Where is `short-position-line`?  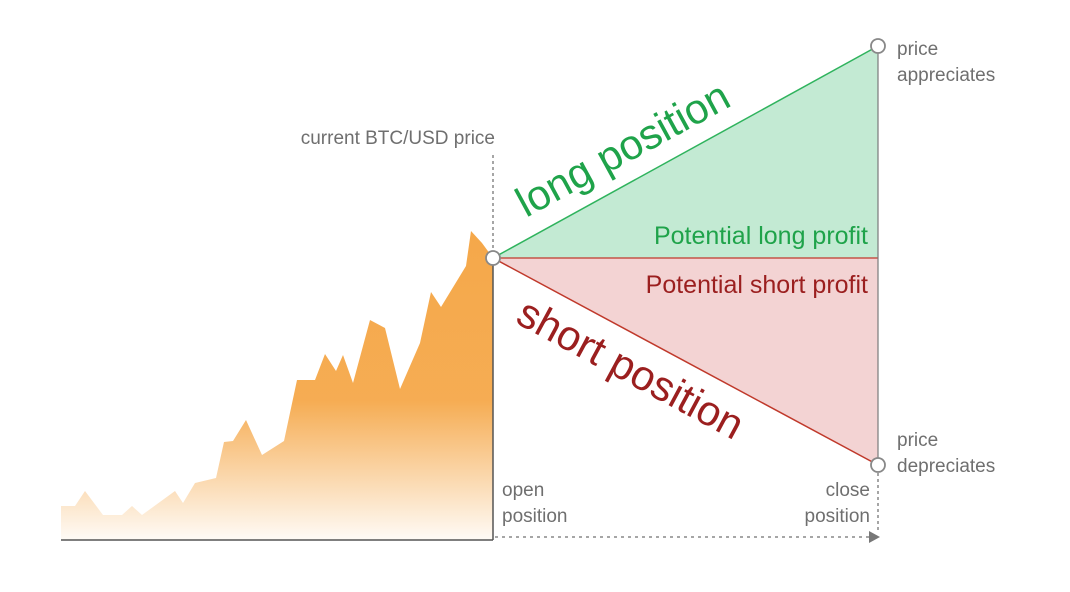 short-position-line is located at coordinates (685, 361).